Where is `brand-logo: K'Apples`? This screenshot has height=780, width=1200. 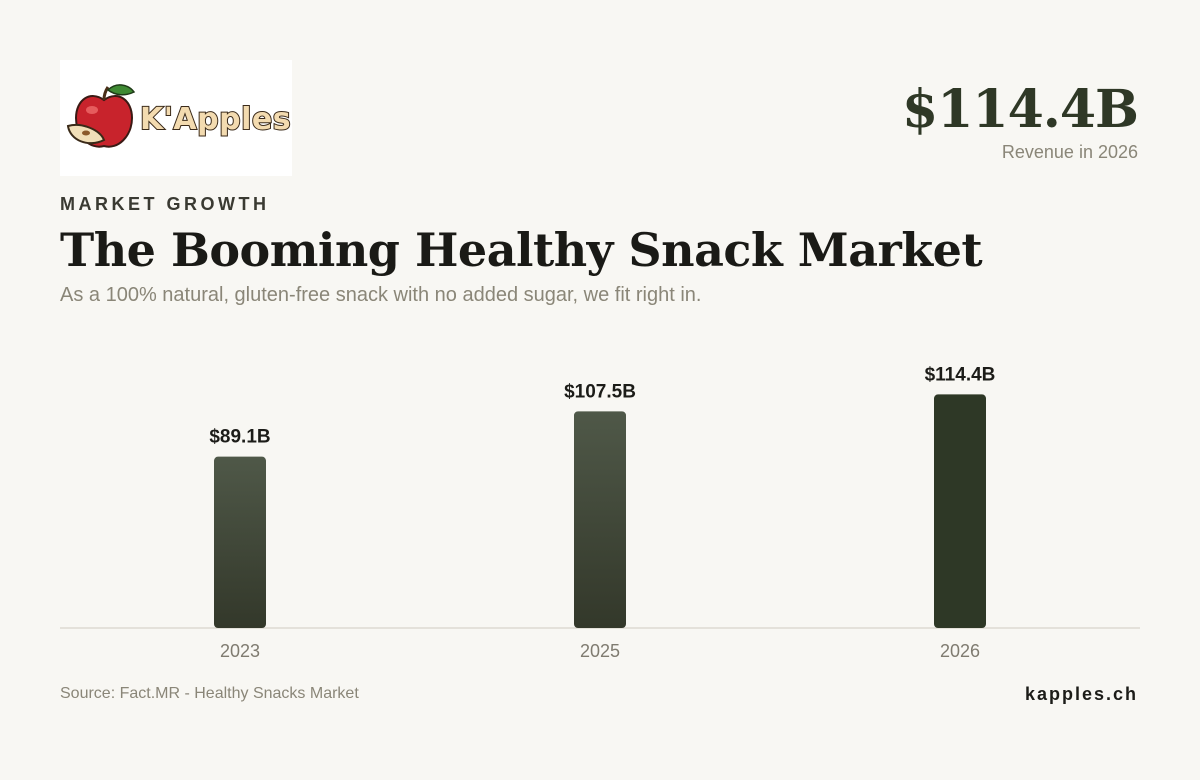 brand-logo: K'Apples is located at coordinates (176, 118).